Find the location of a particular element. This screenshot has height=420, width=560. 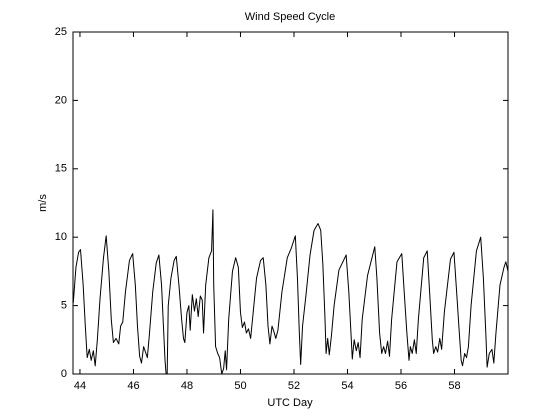

x-tick-label: 46 is located at coordinates (133, 386).